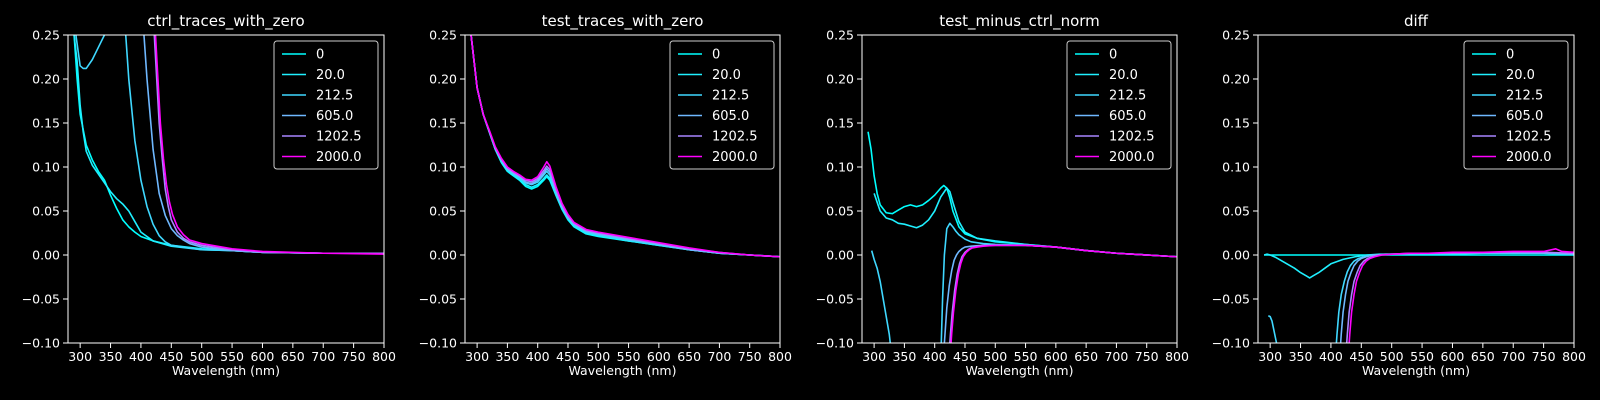  I want to click on chart-title: test_traces_with_zero, so click(623, 21).